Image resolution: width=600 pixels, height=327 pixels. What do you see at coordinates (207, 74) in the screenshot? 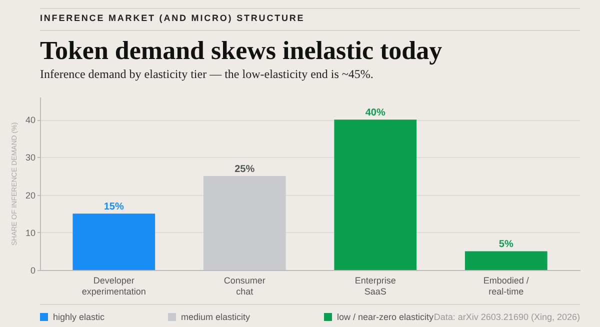
I see `chart-subtitle: Inference demand by elasticity tier — the low-elasticity end is ~45%.` at bounding box center [207, 74].